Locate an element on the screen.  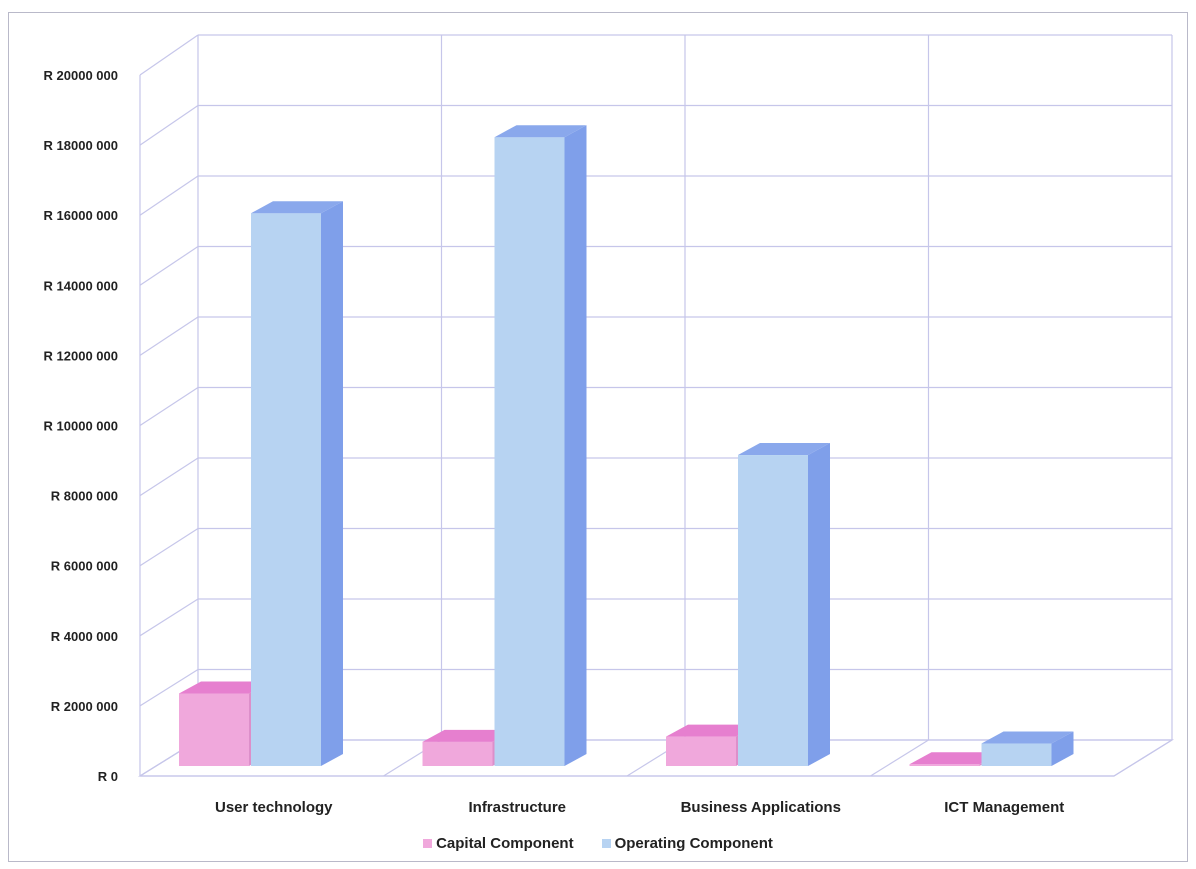
y-tick-label: R 14000 000 is located at coordinates (81, 285).